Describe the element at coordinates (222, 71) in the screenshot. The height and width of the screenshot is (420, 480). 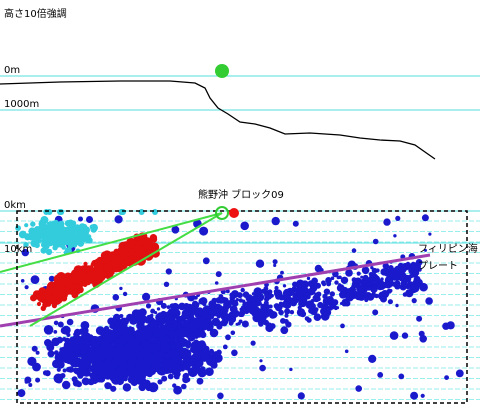
I see `position-marker` at that location.